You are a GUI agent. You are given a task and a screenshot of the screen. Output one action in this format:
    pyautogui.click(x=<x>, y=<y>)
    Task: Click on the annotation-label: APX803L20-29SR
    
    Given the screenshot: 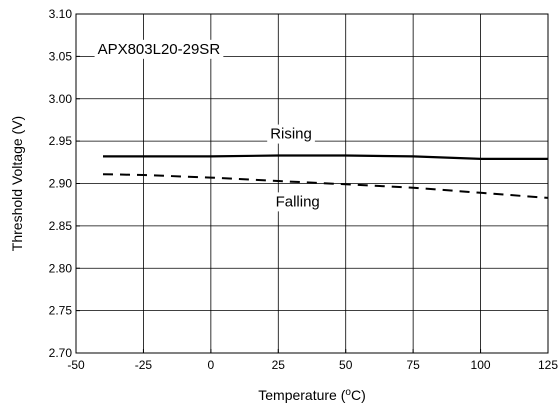 What is the action you would take?
    pyautogui.click(x=159, y=49)
    